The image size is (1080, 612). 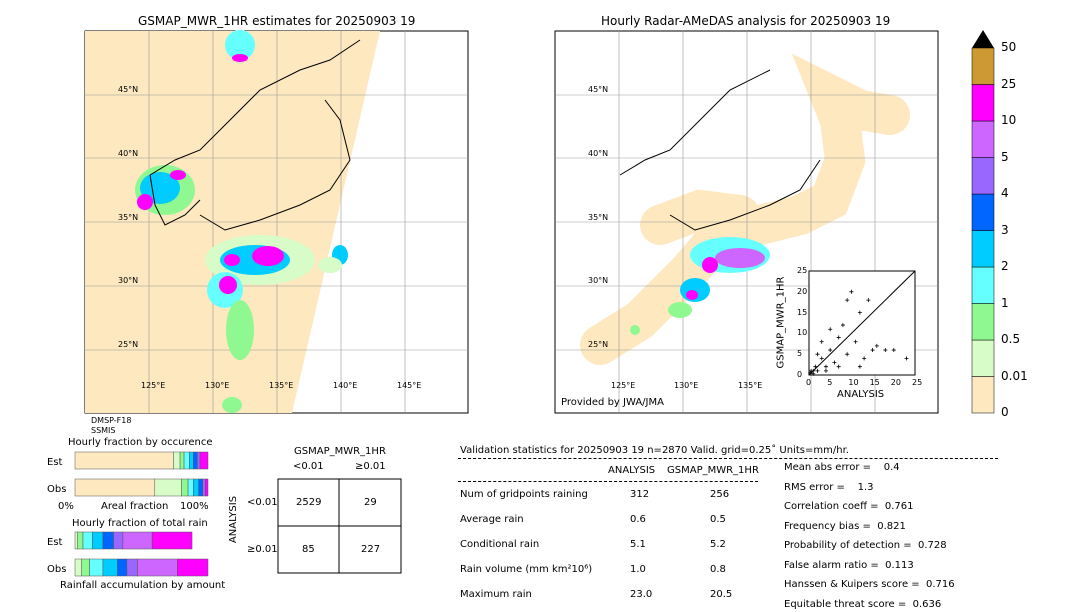 I want to click on colorbar-label: 0.5, so click(x=1011, y=339).